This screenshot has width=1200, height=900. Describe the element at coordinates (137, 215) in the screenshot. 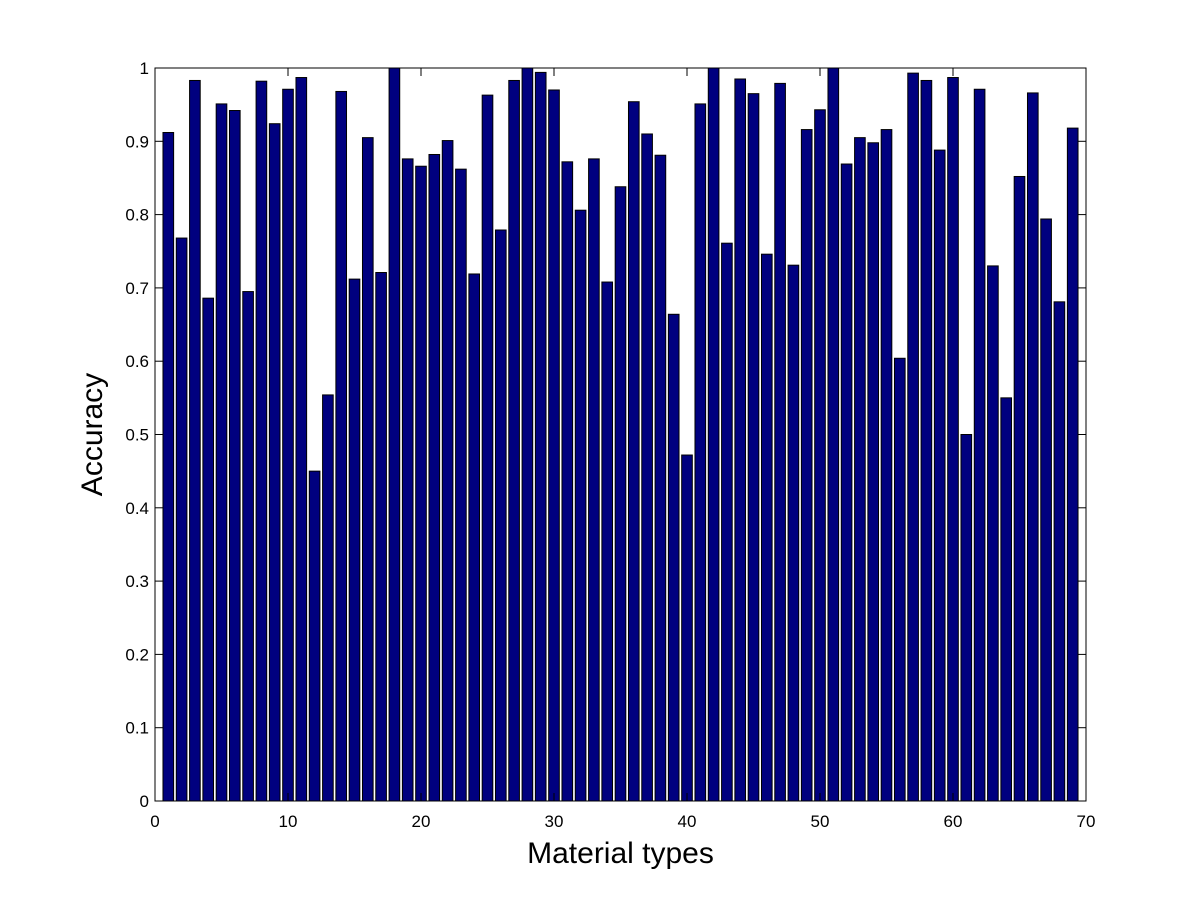

I see `y-tick-label: 0.8` at that location.